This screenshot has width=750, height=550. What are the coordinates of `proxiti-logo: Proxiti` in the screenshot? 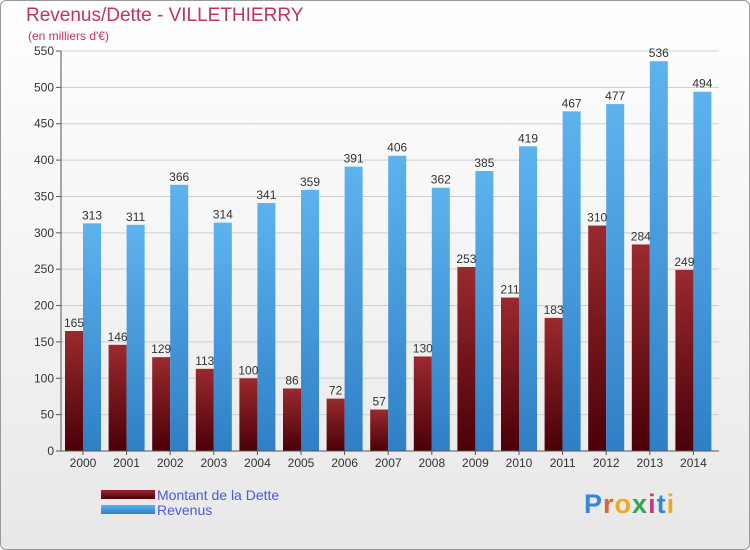 It's located at (629, 504).